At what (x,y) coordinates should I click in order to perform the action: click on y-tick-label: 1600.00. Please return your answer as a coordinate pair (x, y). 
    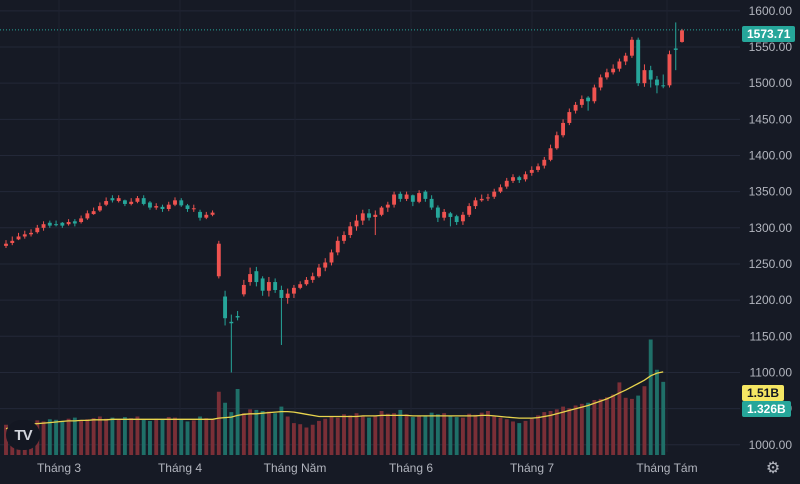
    Looking at the image, I should click on (771, 11).